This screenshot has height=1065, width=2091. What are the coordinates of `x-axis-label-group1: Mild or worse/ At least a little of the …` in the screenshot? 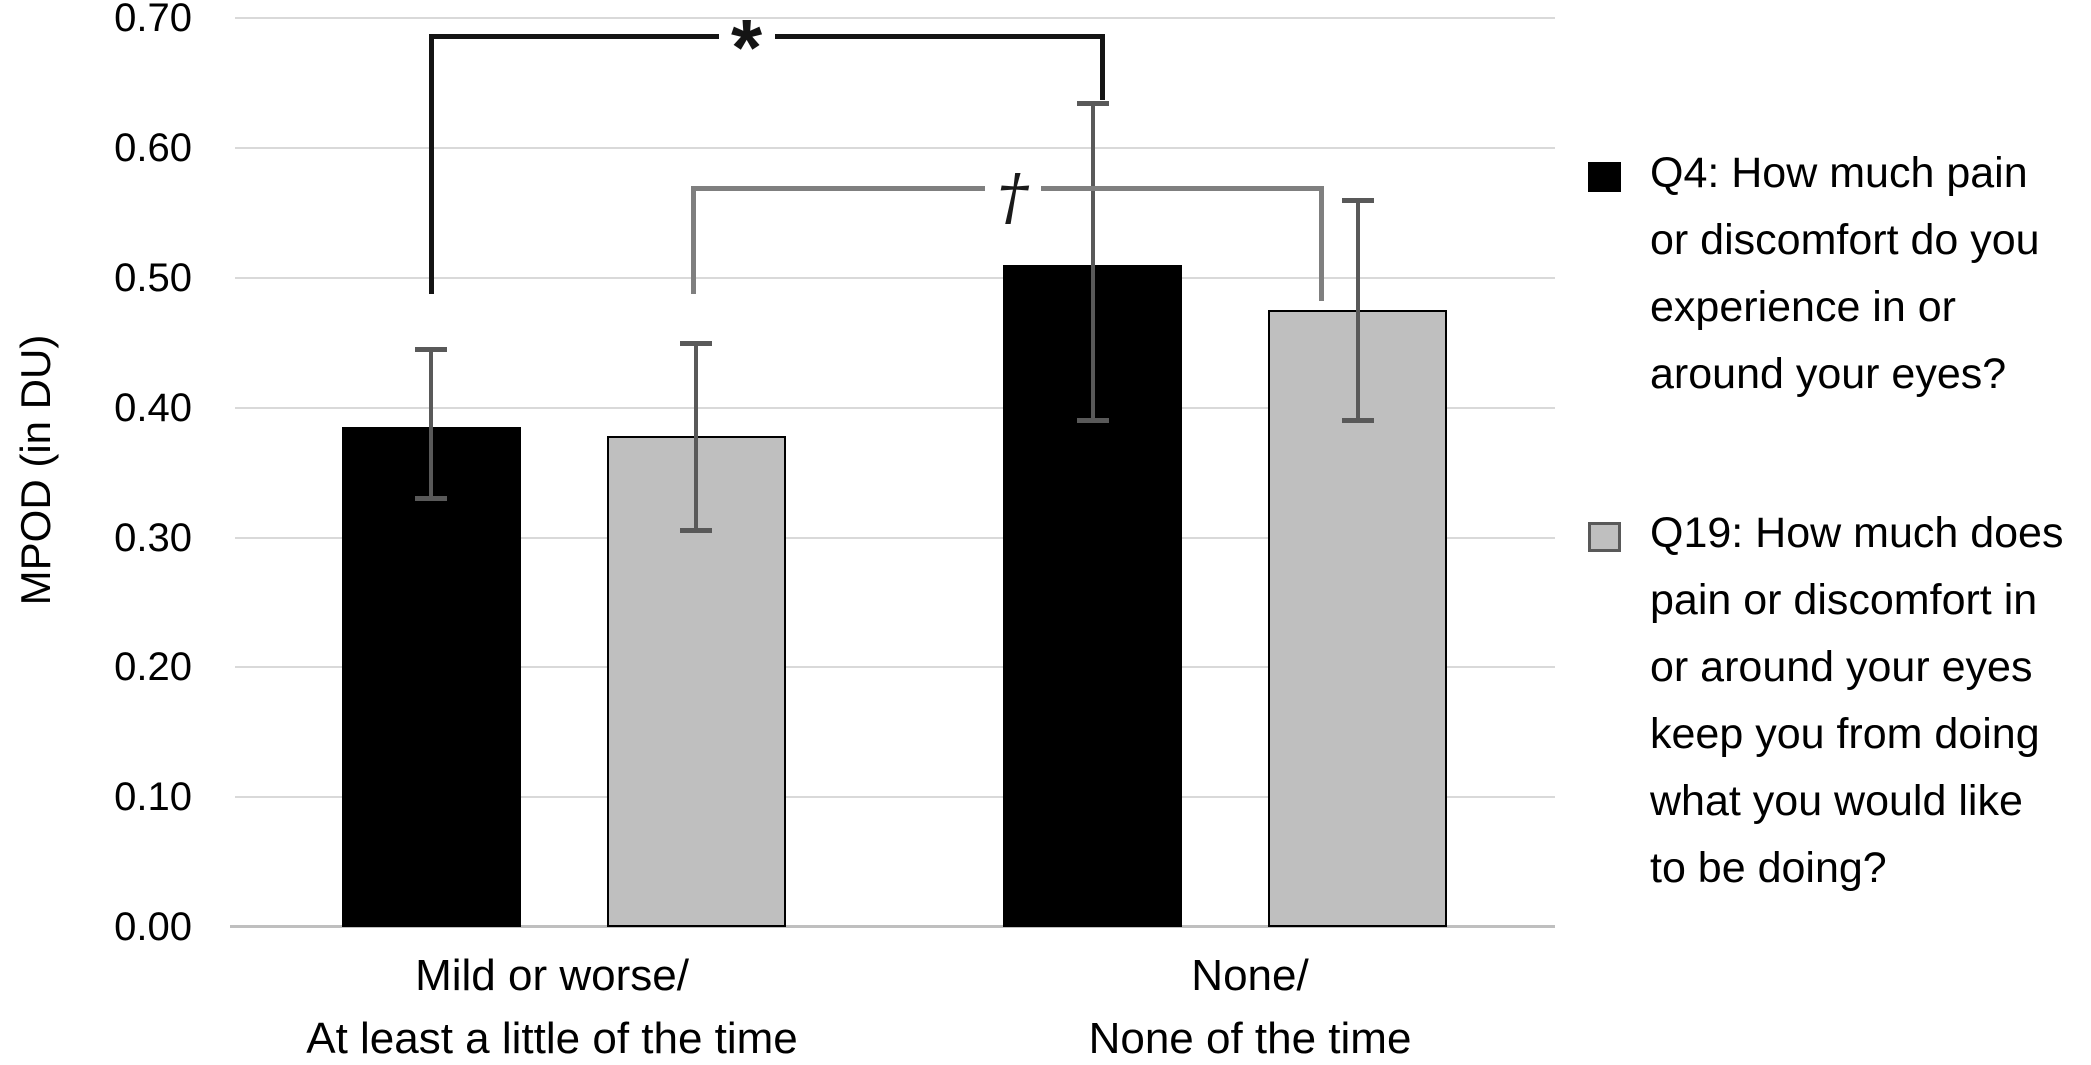 It's located at (552, 1007).